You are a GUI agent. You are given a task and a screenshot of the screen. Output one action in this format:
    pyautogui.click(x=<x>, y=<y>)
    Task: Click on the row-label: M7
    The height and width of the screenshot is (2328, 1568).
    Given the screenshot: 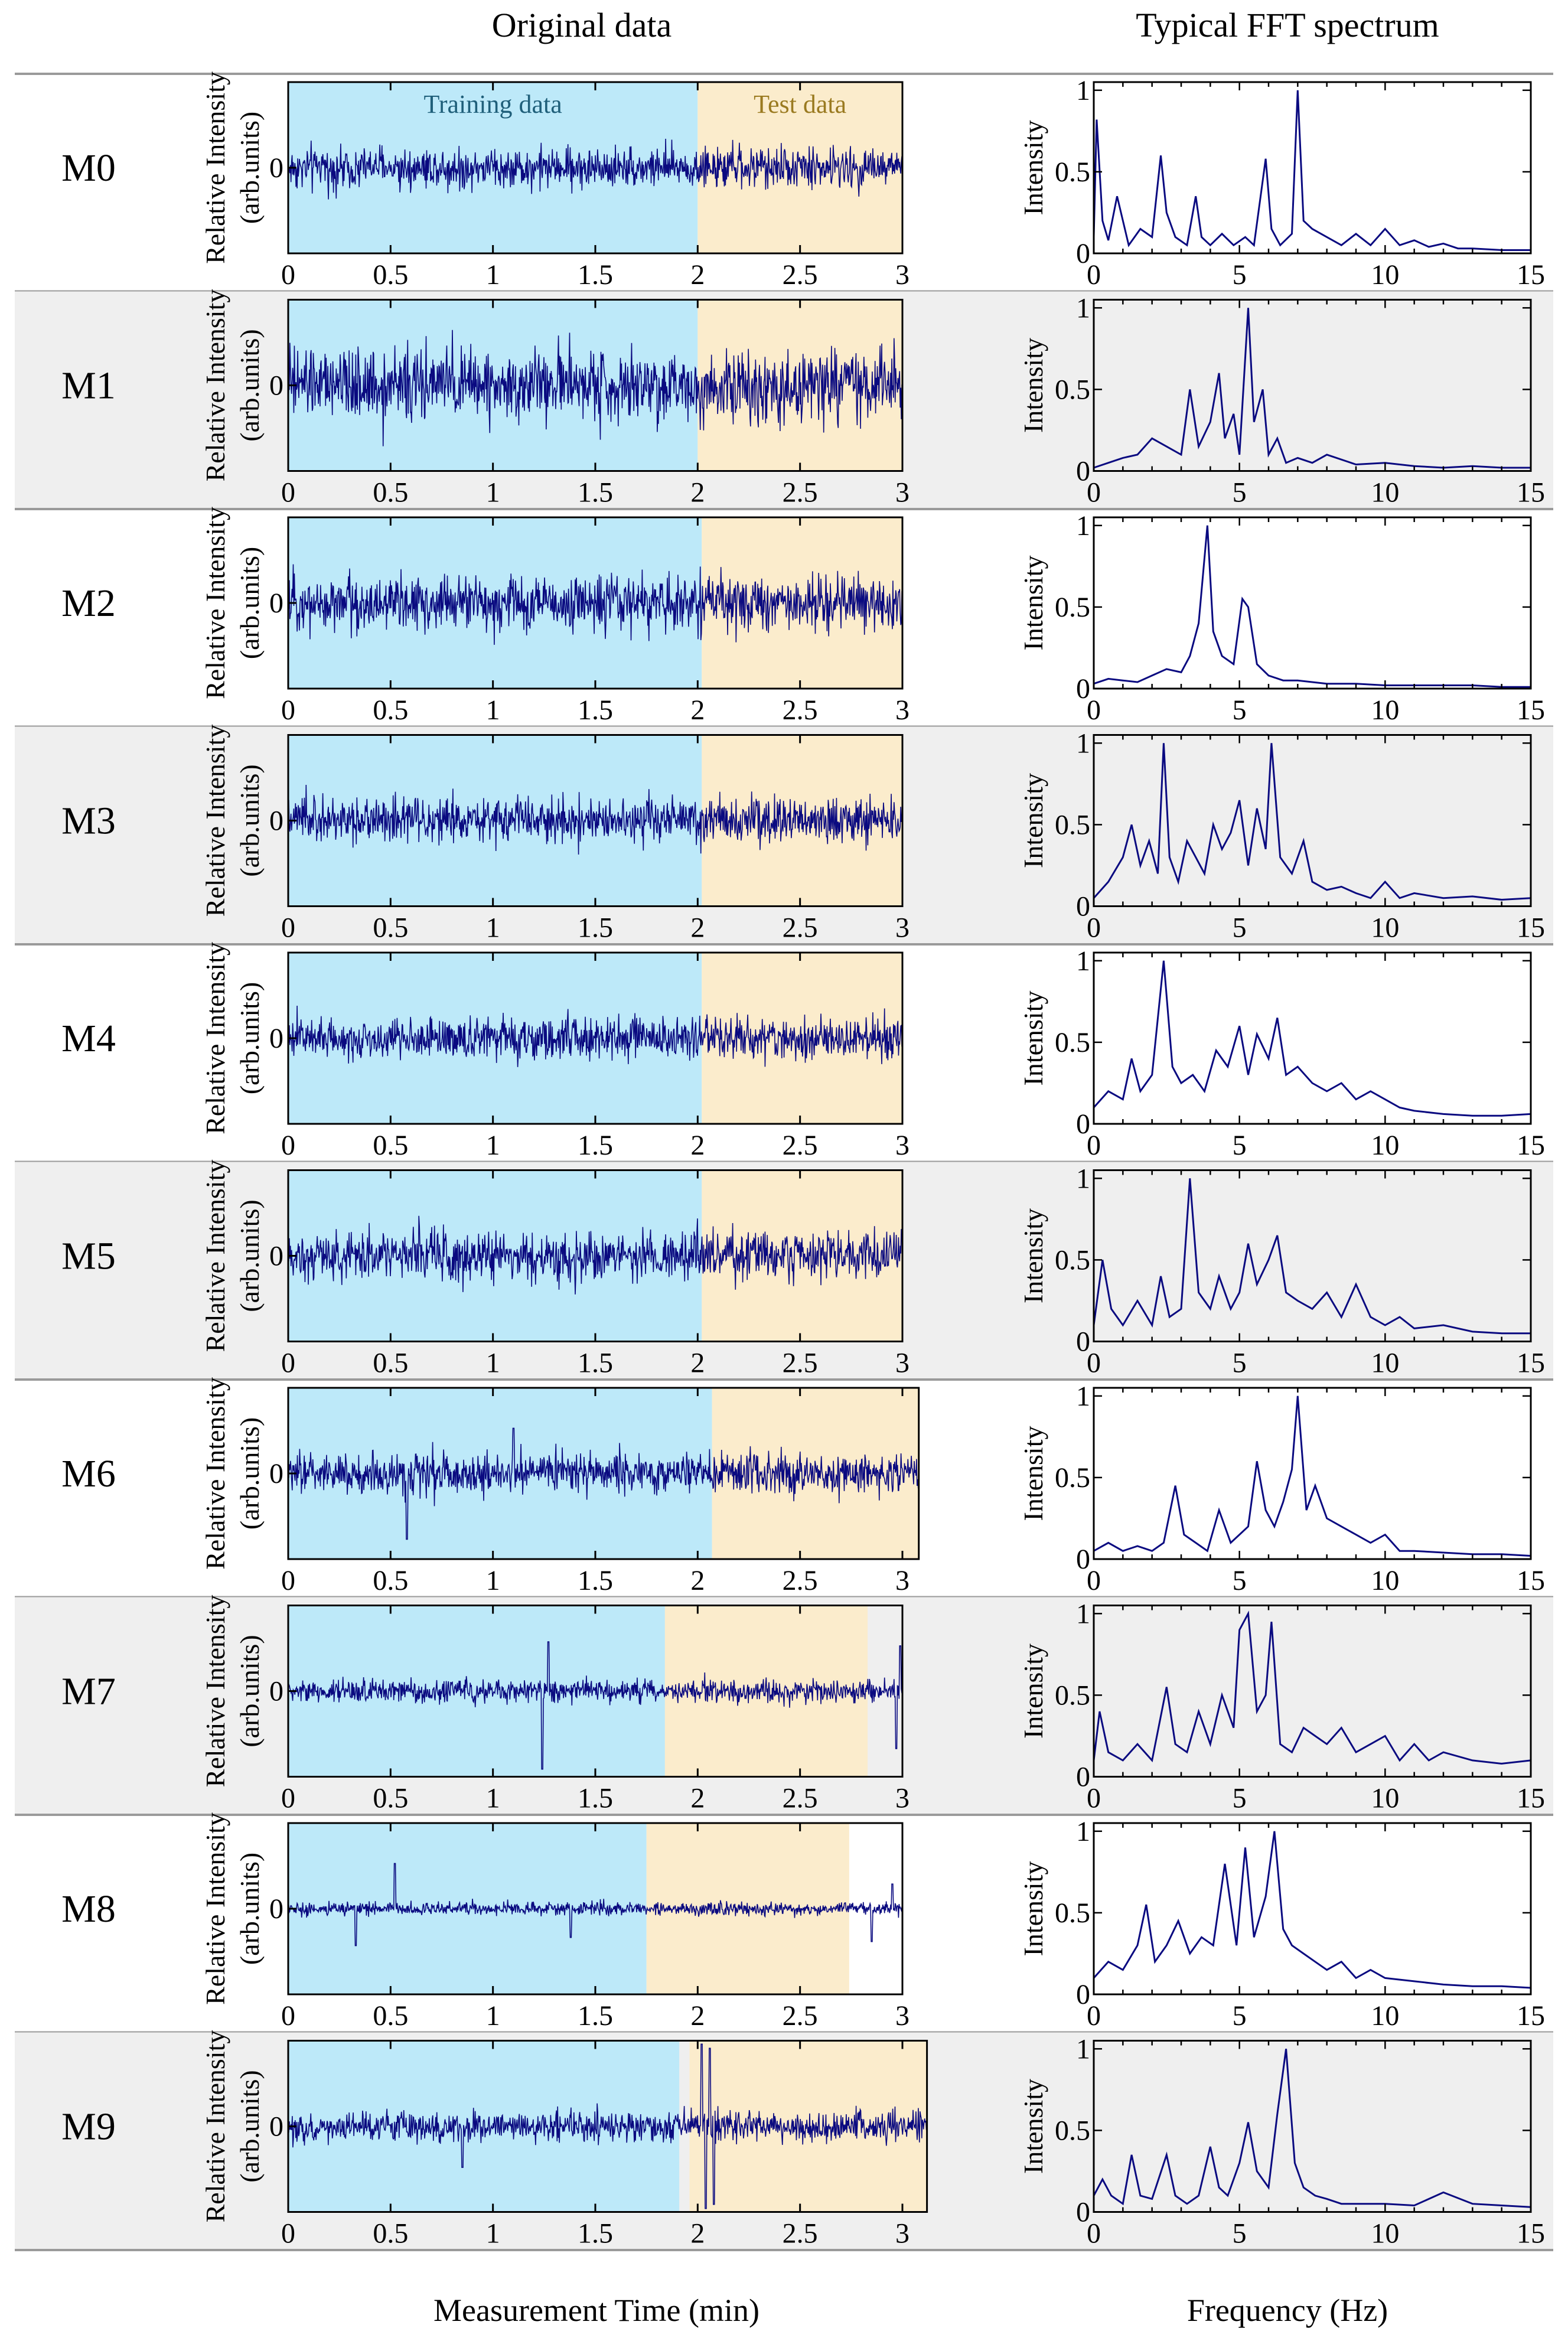 What is the action you would take?
    pyautogui.click(x=88, y=1691)
    